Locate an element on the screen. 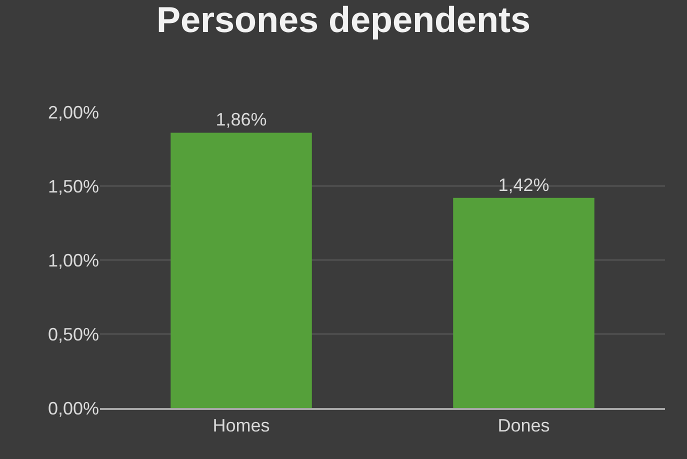  text: 1,86% is located at coordinates (241, 120).